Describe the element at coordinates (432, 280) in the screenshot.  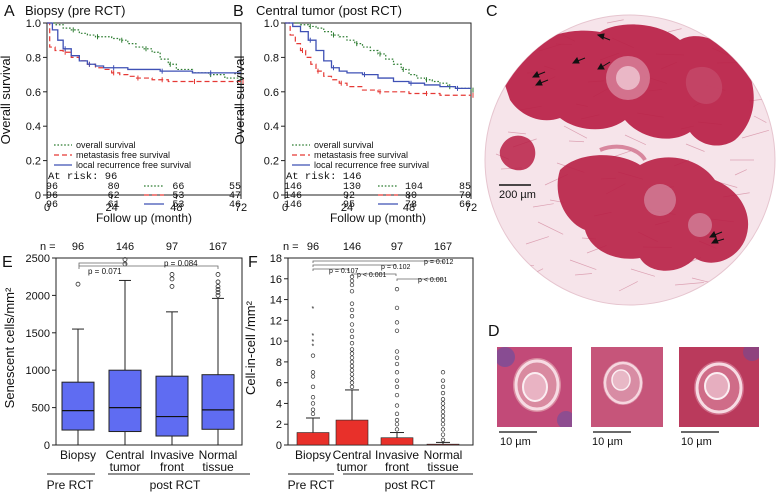
I see `chart-f-pvalue-5: p < 0.001` at that location.